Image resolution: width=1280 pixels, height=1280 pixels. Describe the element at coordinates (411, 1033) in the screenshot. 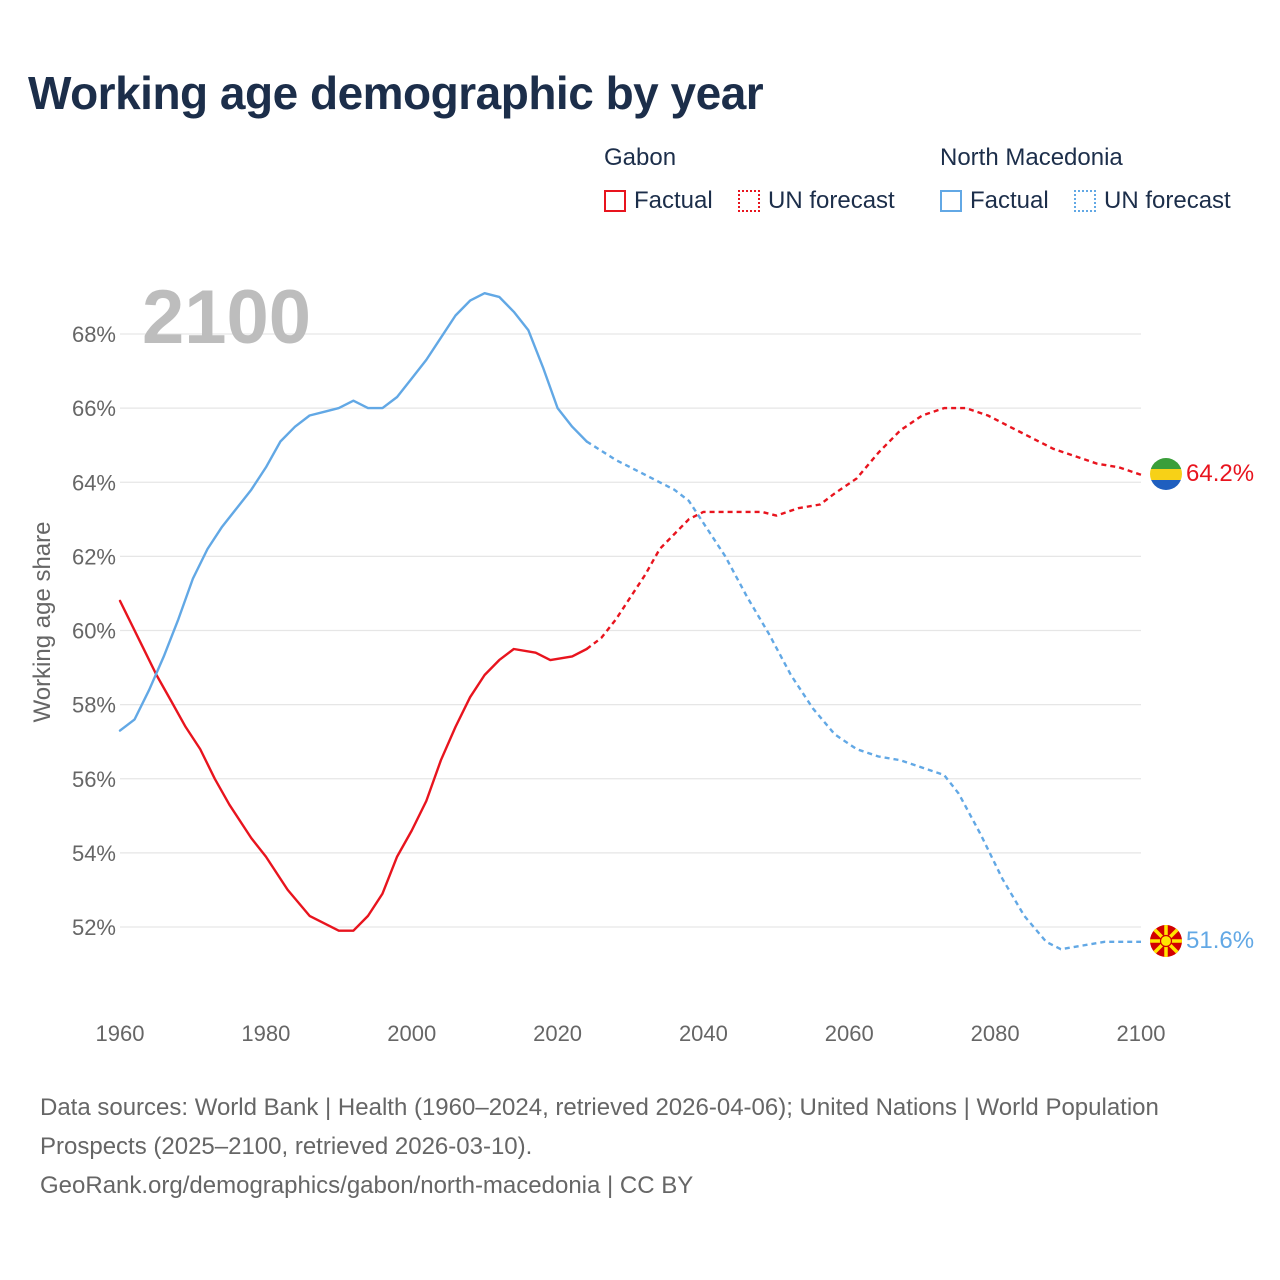

I see `x-tick-label: 2000` at that location.